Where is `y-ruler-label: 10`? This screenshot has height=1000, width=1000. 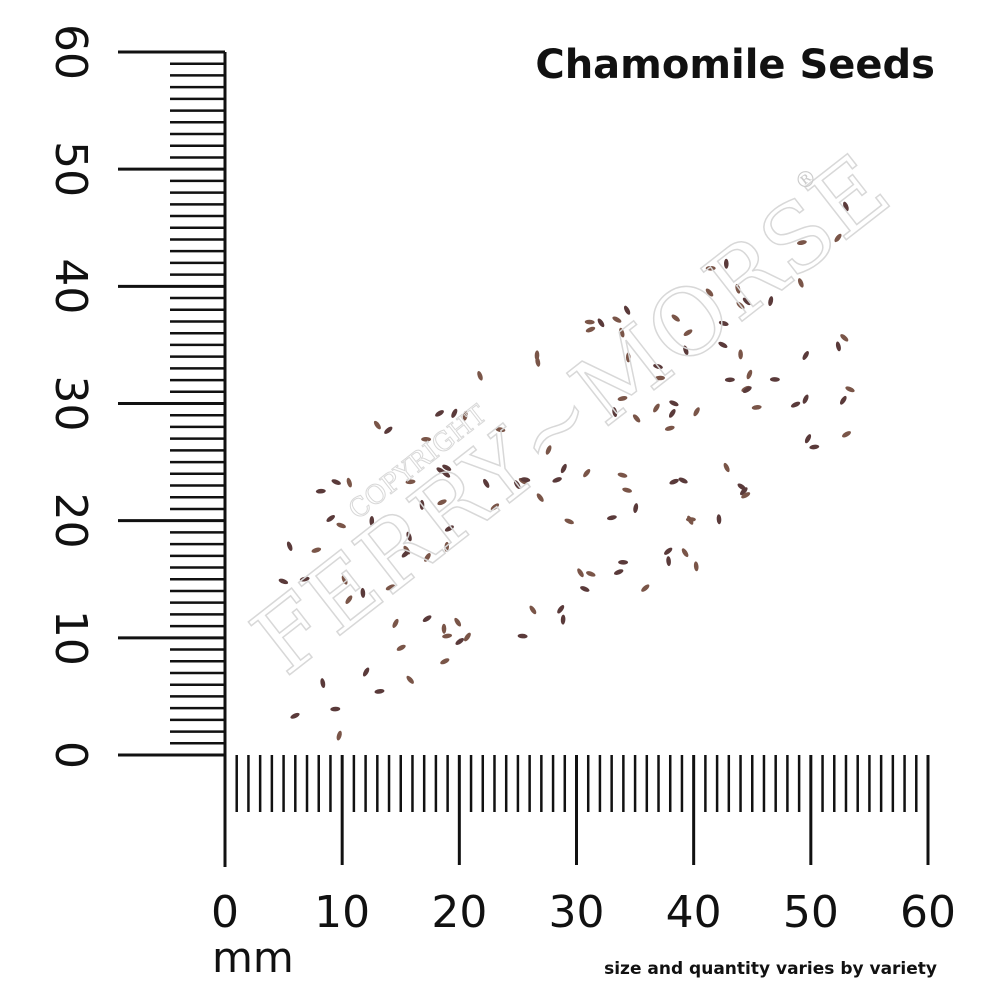
y-ruler-label: 10 is located at coordinates (70, 638).